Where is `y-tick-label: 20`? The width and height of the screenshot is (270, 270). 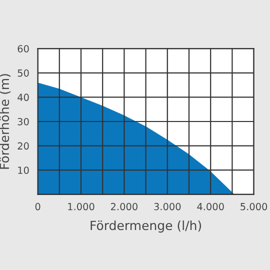 y-tick-label: 20 is located at coordinates (23, 146).